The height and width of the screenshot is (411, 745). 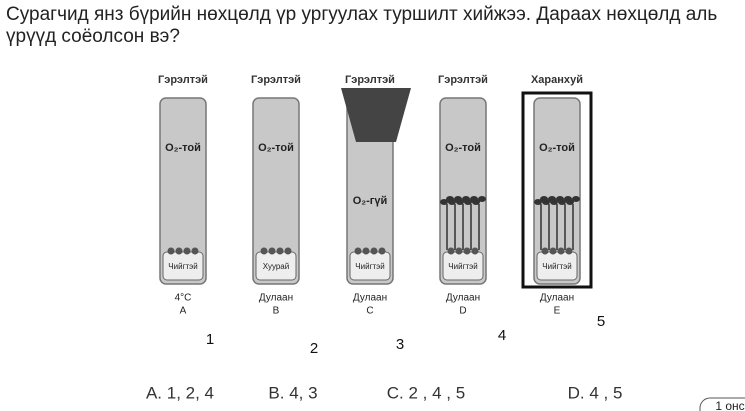 I want to click on number: 3, so click(x=400, y=344).